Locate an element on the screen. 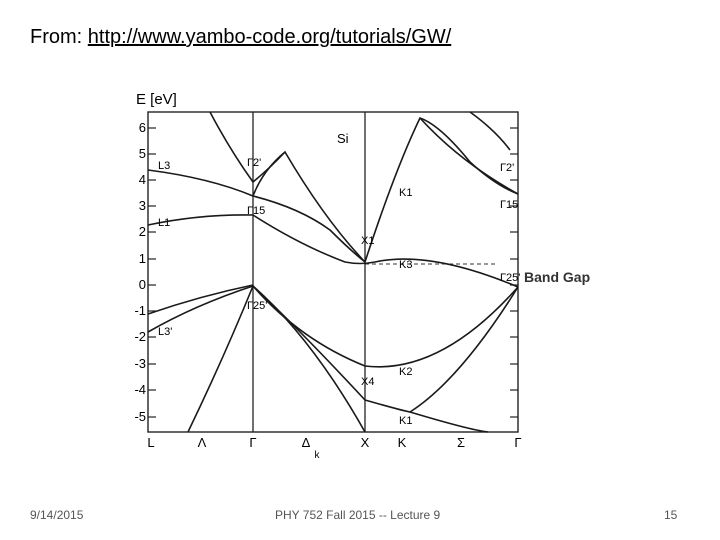  y-tick-label: 2 is located at coordinates (142, 231).